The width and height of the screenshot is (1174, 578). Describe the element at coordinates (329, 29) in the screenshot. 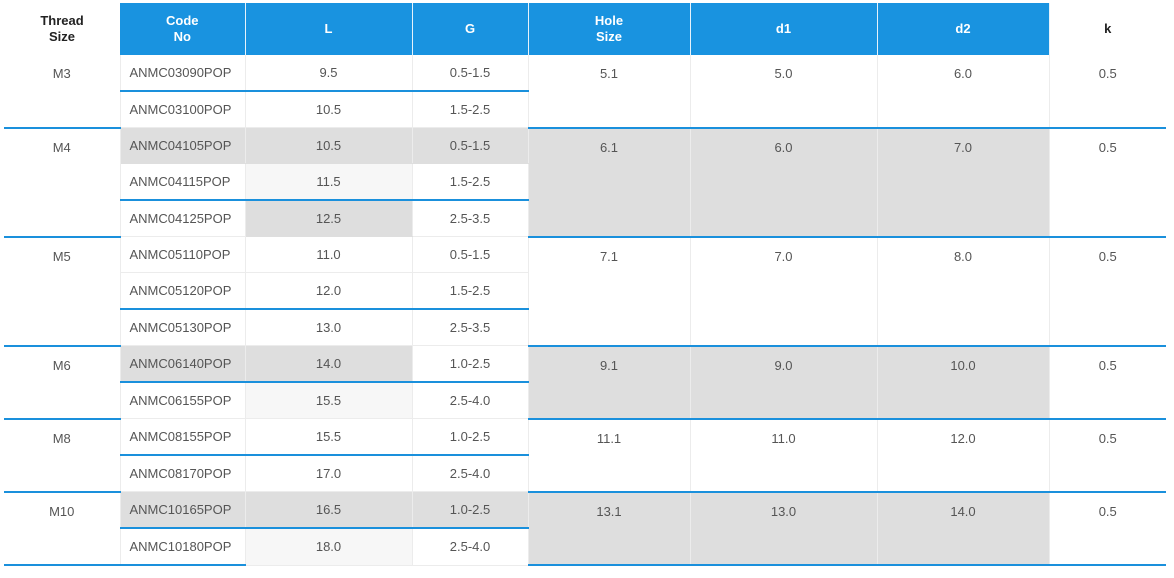

I see `header-l: L` at that location.